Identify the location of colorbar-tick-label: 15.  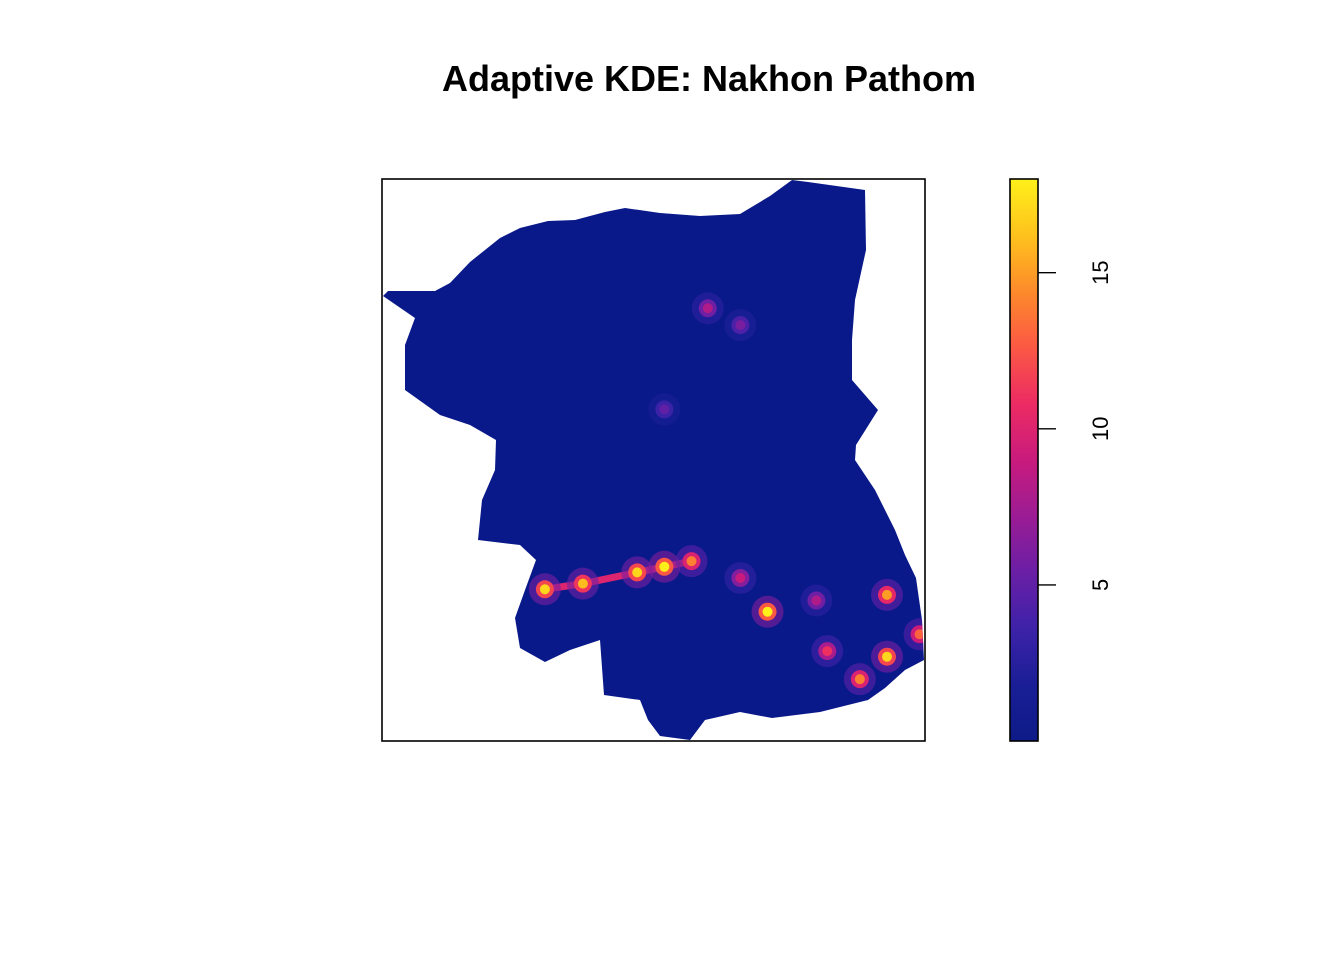
(1100, 272).